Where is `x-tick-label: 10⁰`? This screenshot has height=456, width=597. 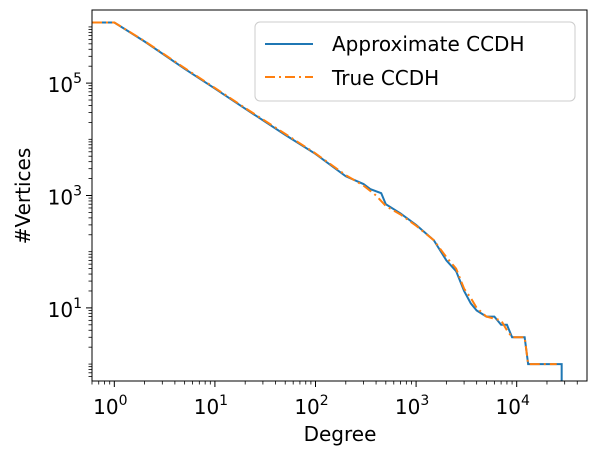 x-tick-label: 10⁰ is located at coordinates (110, 406).